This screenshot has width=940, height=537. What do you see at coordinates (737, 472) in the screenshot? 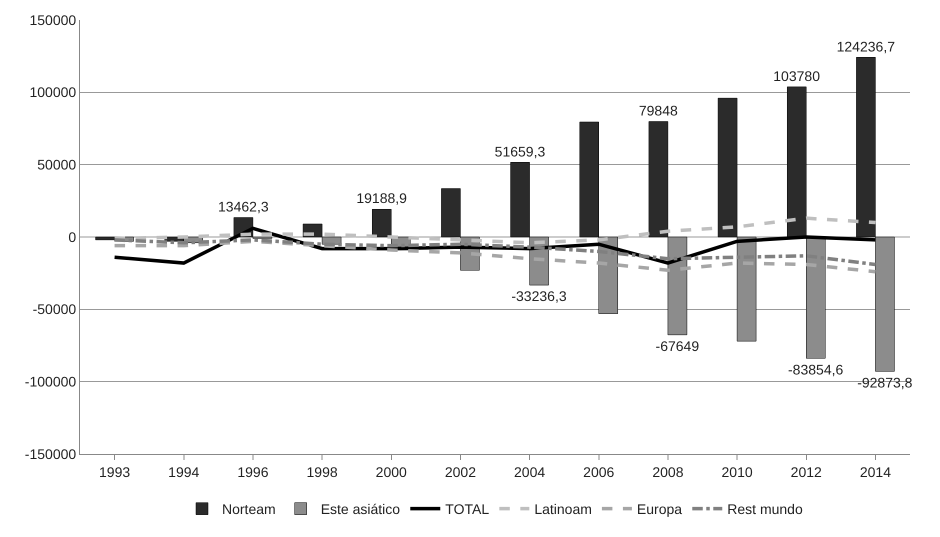
I see `x-tick-label: 2010` at bounding box center [737, 472].